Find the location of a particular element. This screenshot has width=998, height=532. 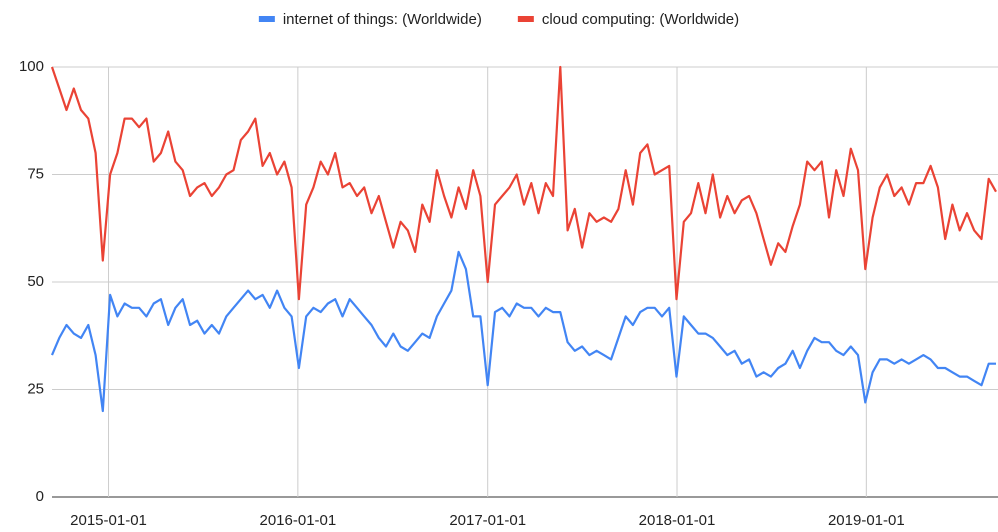

legend-label: cloud computing: (Worldwide) is located at coordinates (640, 19).